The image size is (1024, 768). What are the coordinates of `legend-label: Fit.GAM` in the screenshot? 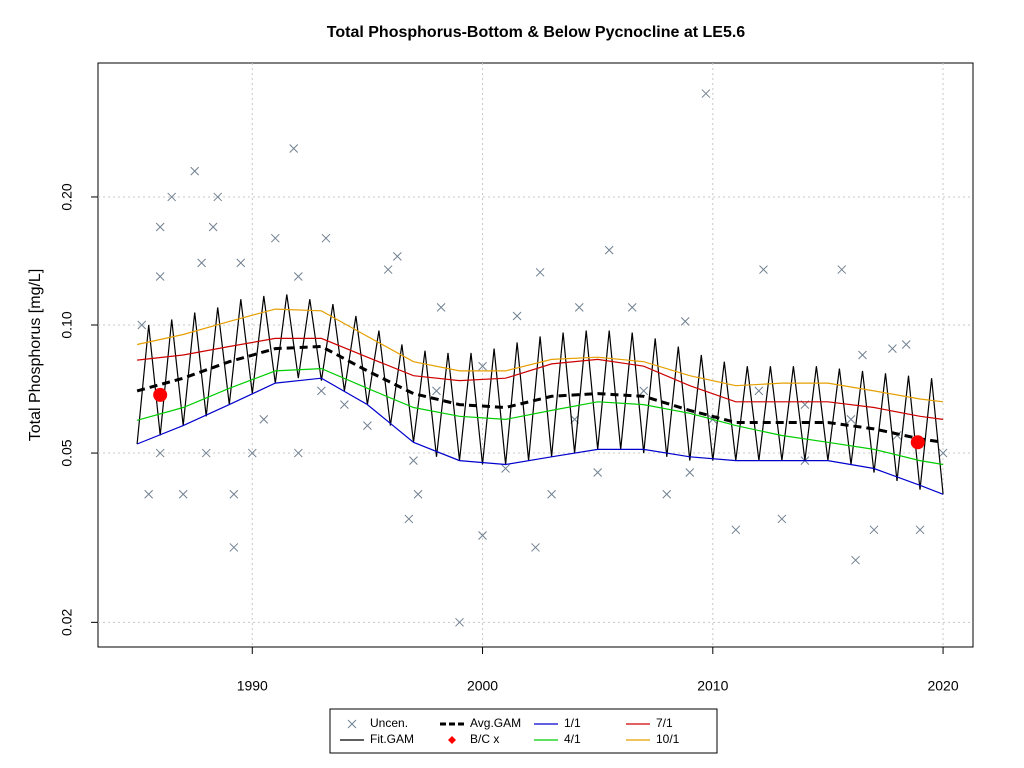 It's located at (392, 739).